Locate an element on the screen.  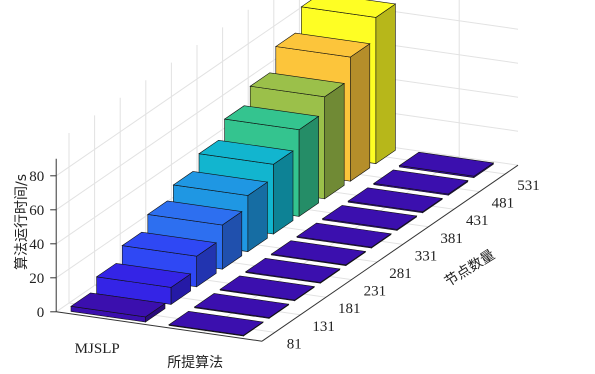
y-tick-label: 81 is located at coordinates (294, 344).